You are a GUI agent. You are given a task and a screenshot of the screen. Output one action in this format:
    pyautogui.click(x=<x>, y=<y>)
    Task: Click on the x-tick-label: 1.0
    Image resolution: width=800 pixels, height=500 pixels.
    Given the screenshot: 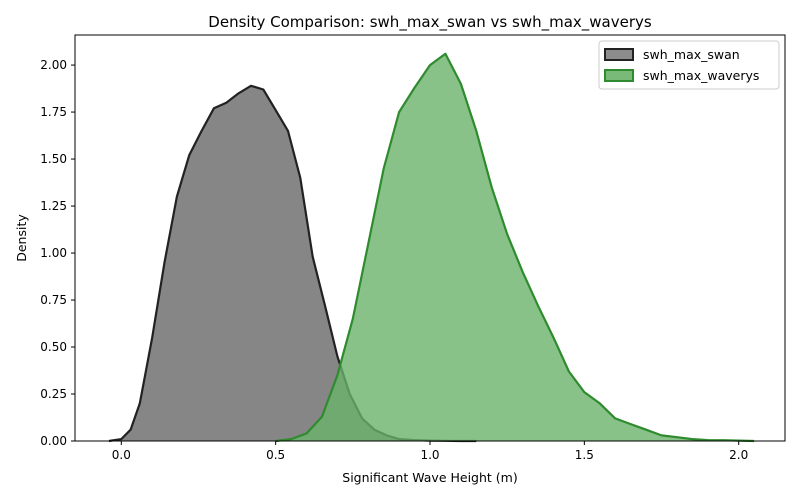 What is the action you would take?
    pyautogui.click(x=429, y=455)
    